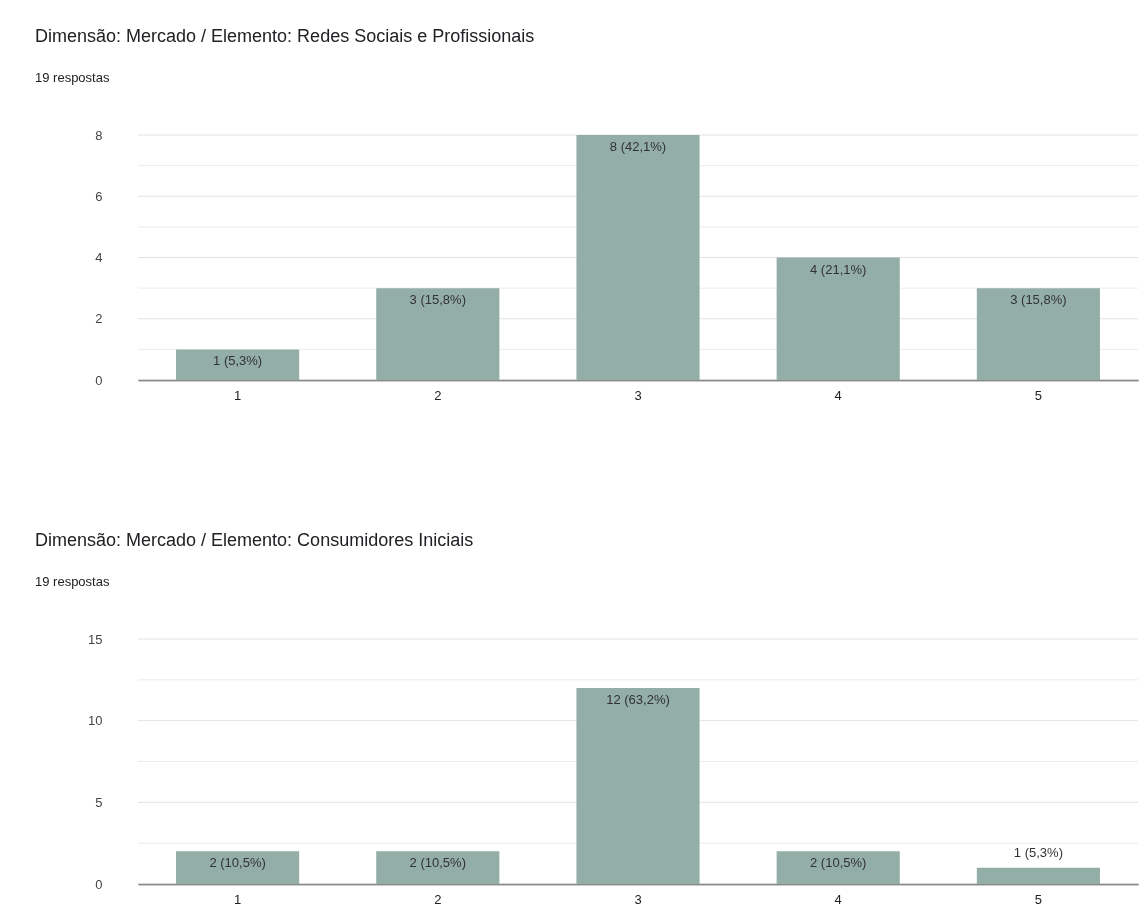 The image size is (1145, 919). What do you see at coordinates (95, 721) in the screenshot?
I see `y-tick-label: 10` at bounding box center [95, 721].